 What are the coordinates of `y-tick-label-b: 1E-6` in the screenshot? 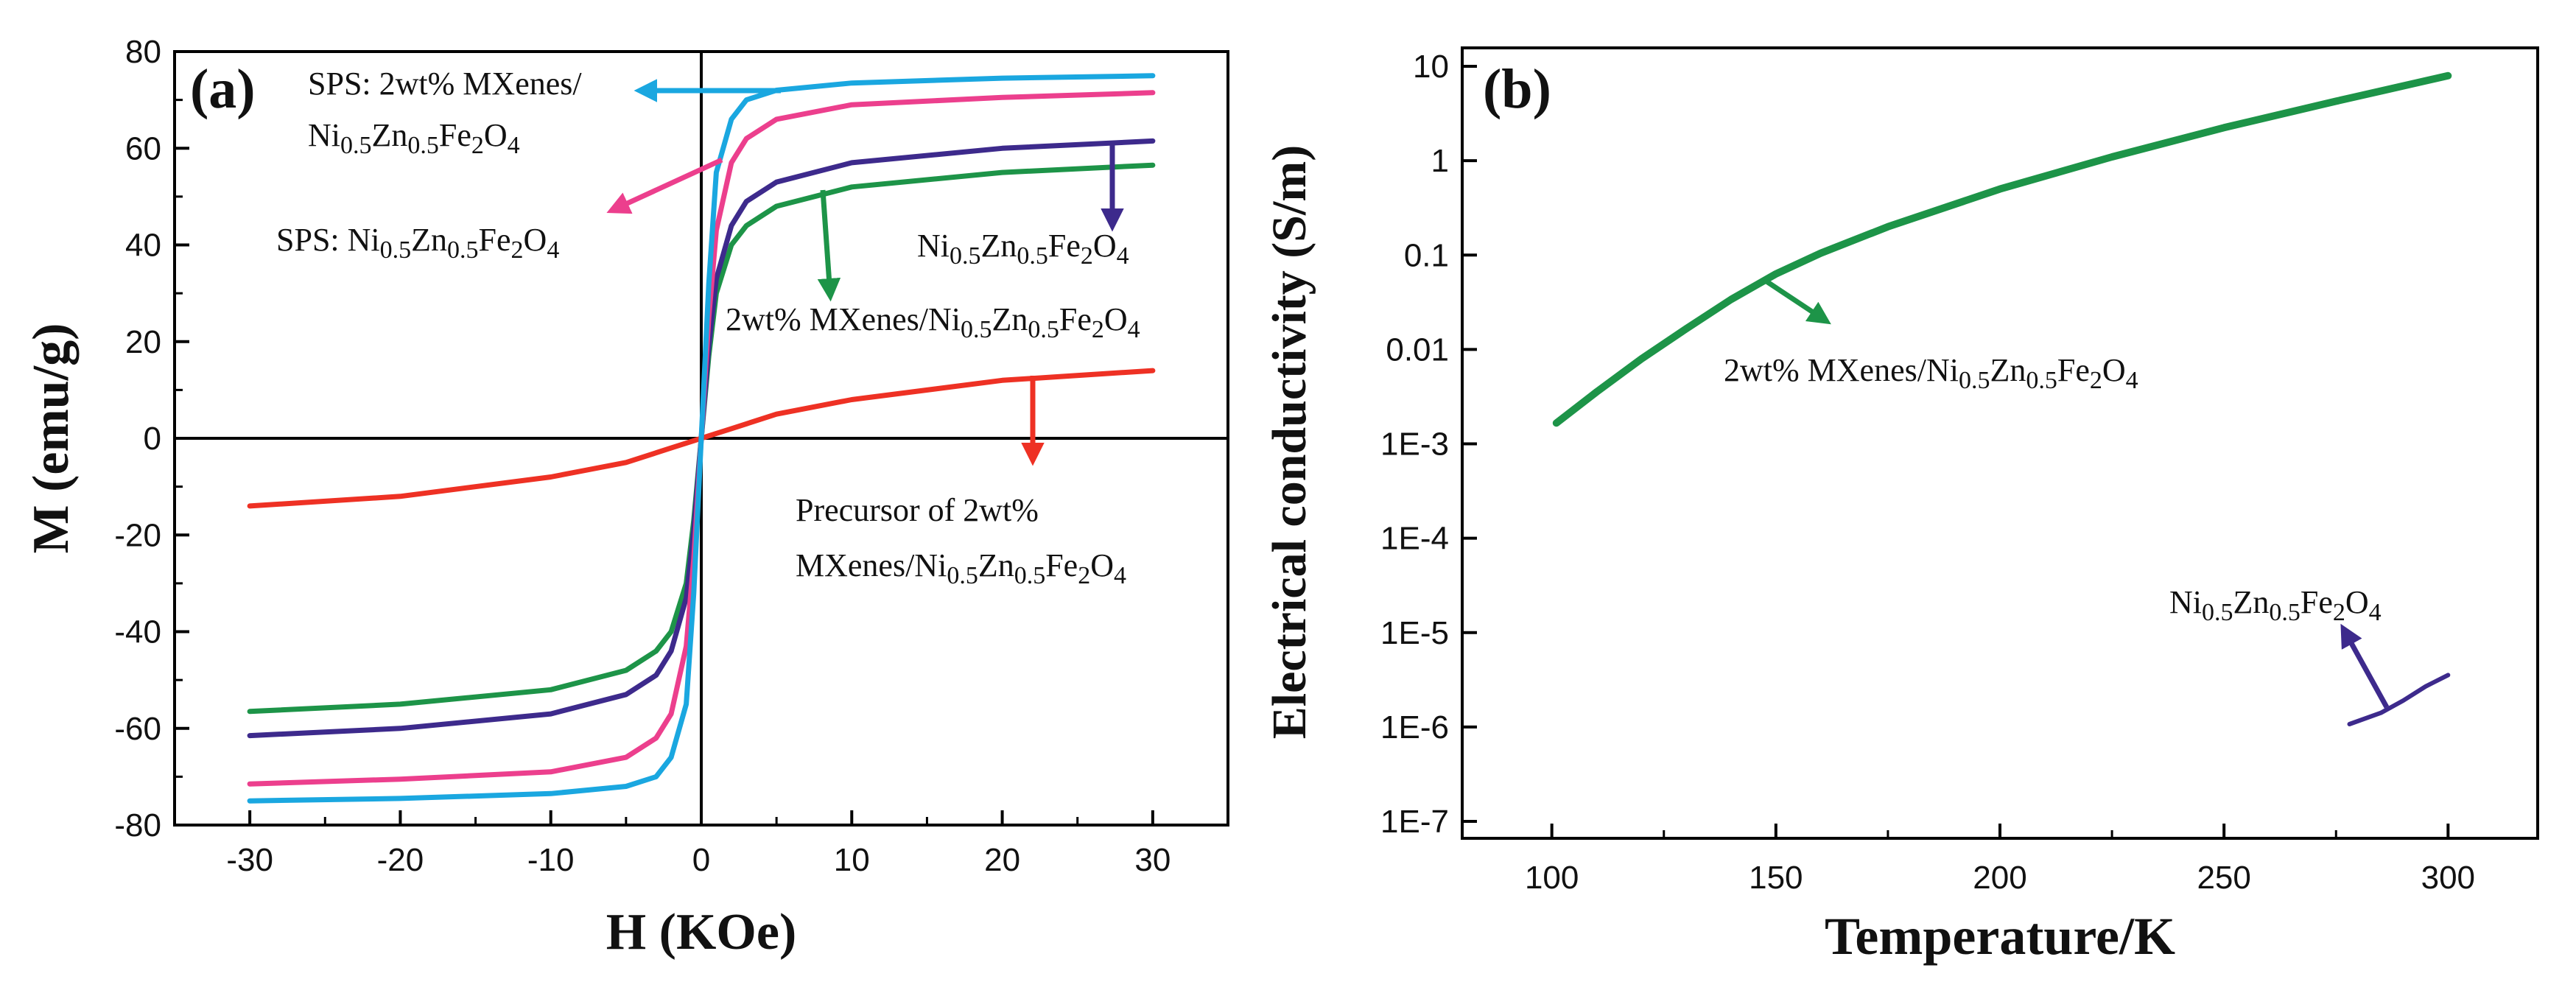 It's located at (1414, 727).